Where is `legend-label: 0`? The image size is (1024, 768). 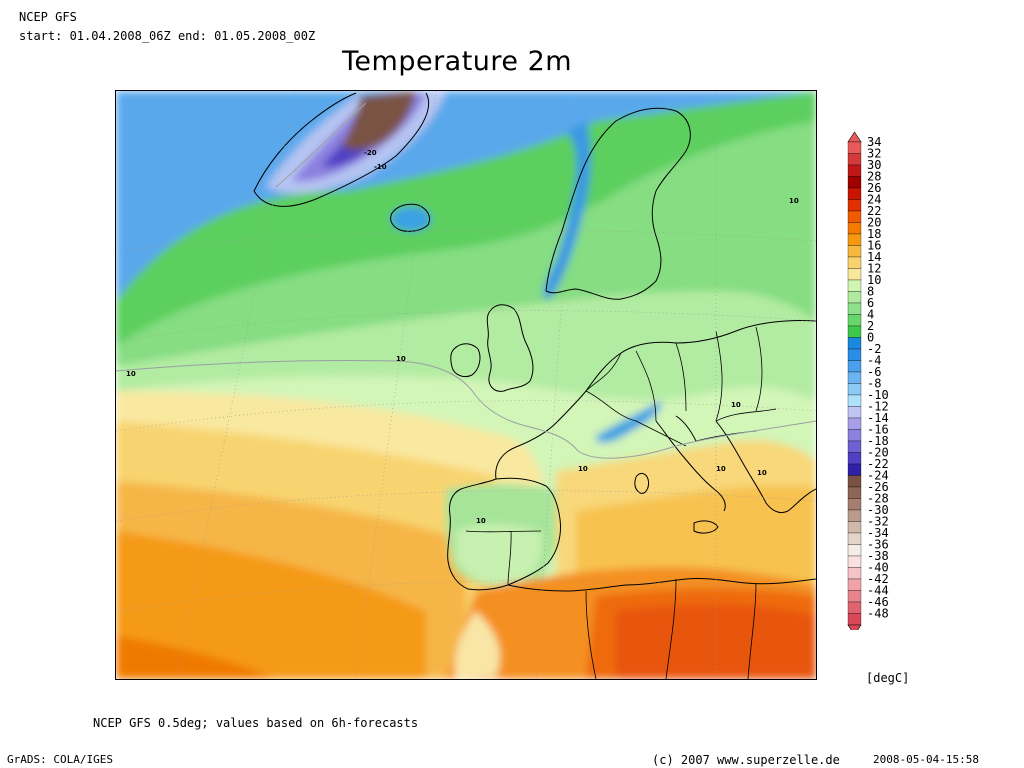 legend-label: 0 is located at coordinates (870, 338).